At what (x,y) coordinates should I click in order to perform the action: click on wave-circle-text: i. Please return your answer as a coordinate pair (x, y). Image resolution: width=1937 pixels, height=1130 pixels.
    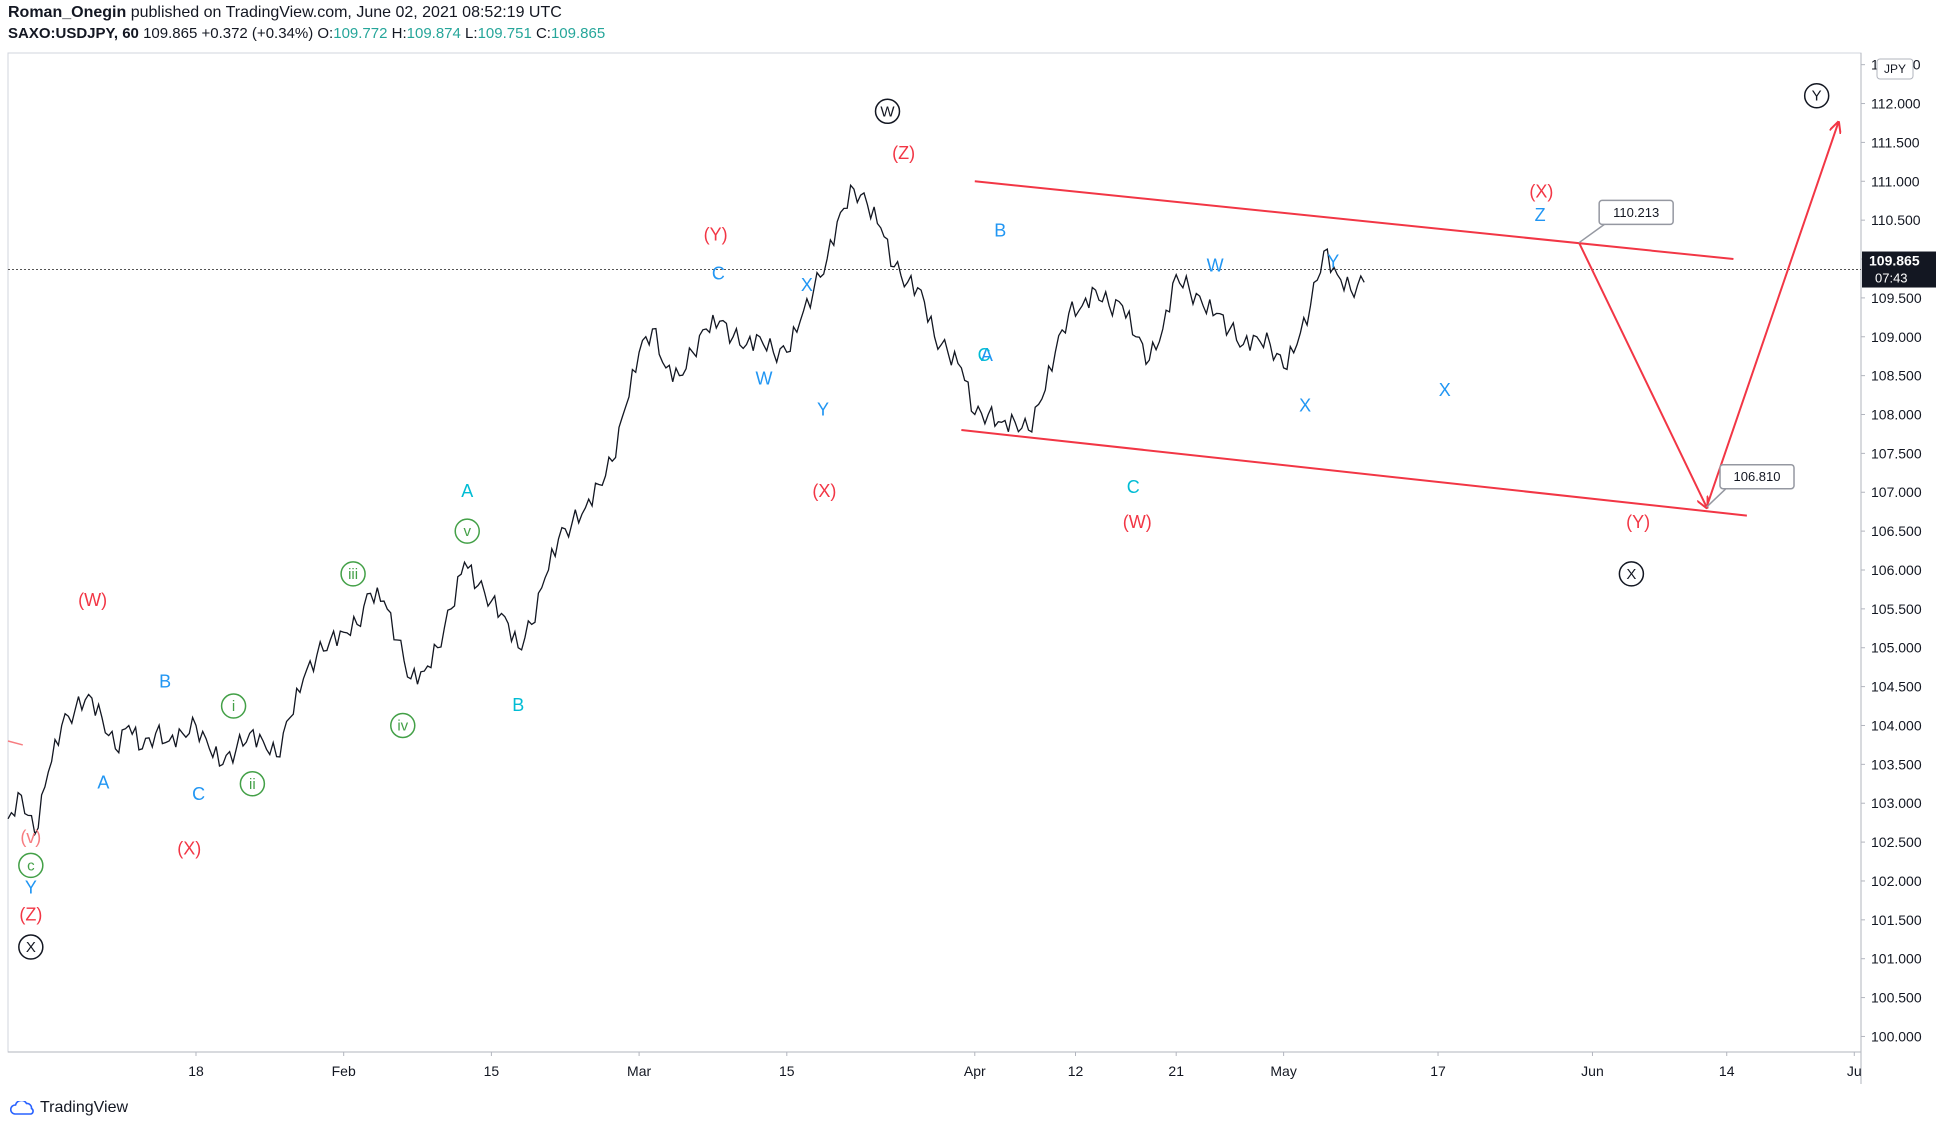
    Looking at the image, I should click on (233, 706).